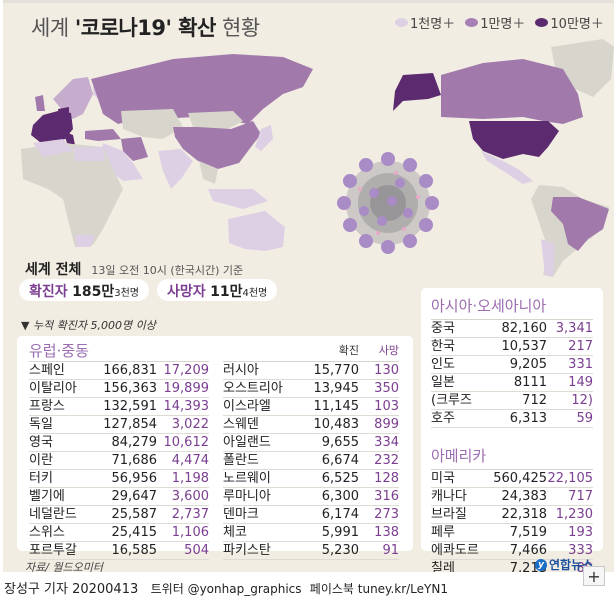  What do you see at coordinates (53, 388) in the screenshot?
I see `cell-name: 이탈리아` at bounding box center [53, 388].